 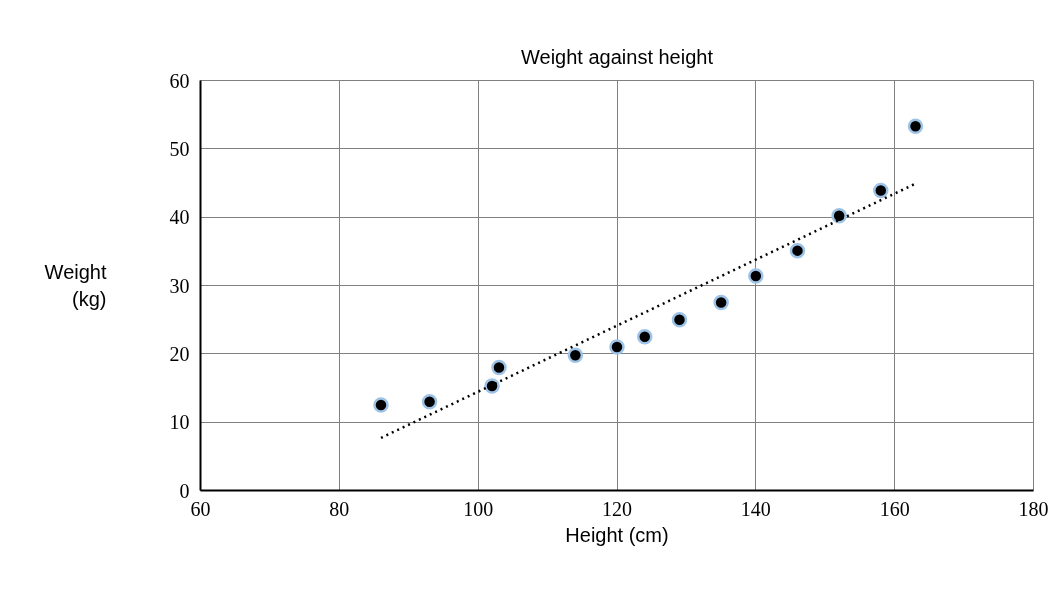 What do you see at coordinates (179, 217) in the screenshot?
I see `y-tick-label: 40` at bounding box center [179, 217].